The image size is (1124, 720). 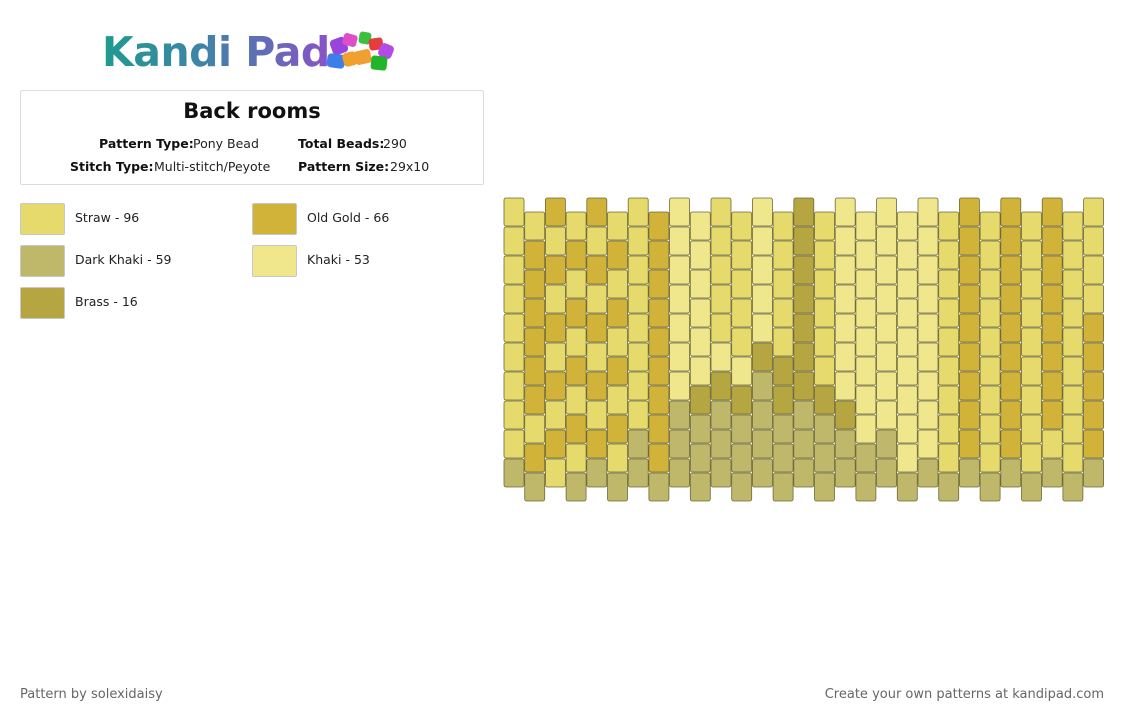 What do you see at coordinates (252, 111) in the screenshot?
I see `pattern-title: Back rooms` at bounding box center [252, 111].